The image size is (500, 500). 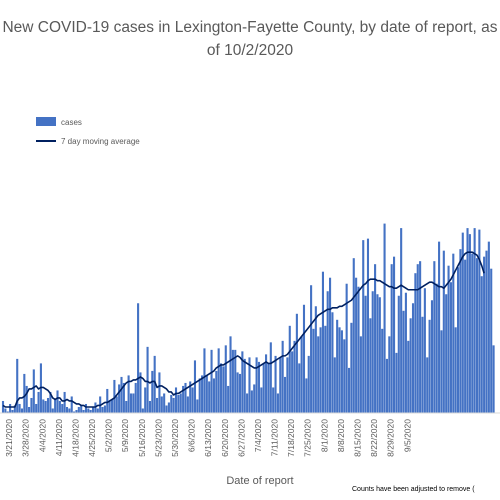 What do you see at coordinates (358, 438) in the screenshot?
I see `x-tick-label: 8/15/2020` at bounding box center [358, 438].